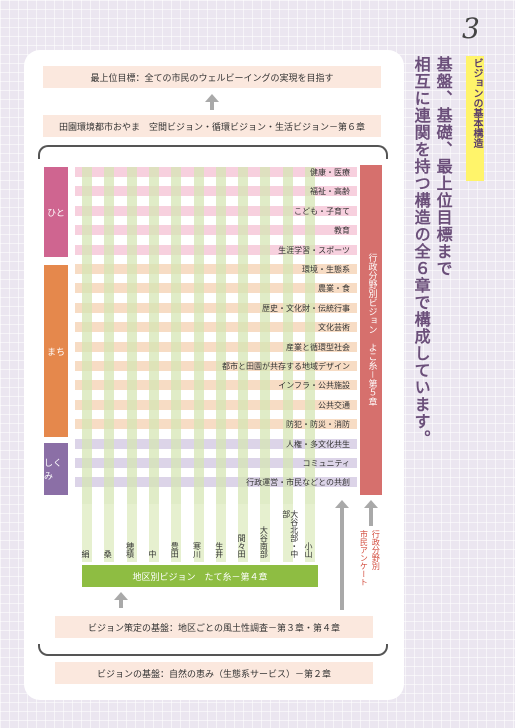  I want to click on row-label: コミュニティ, so click(326, 463).